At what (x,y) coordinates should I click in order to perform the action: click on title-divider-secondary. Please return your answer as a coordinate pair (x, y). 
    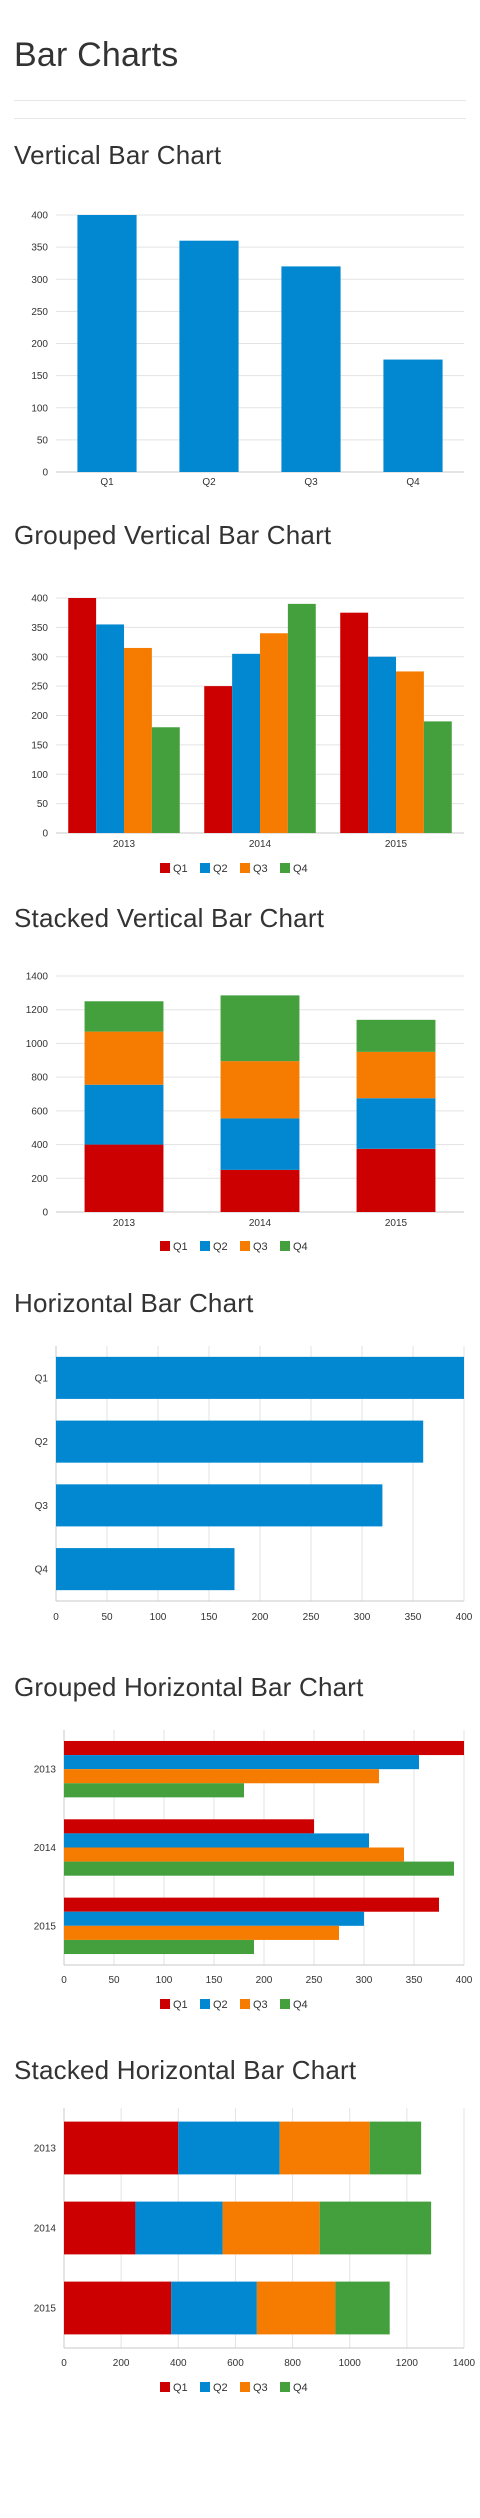
    Looking at the image, I should click on (240, 118).